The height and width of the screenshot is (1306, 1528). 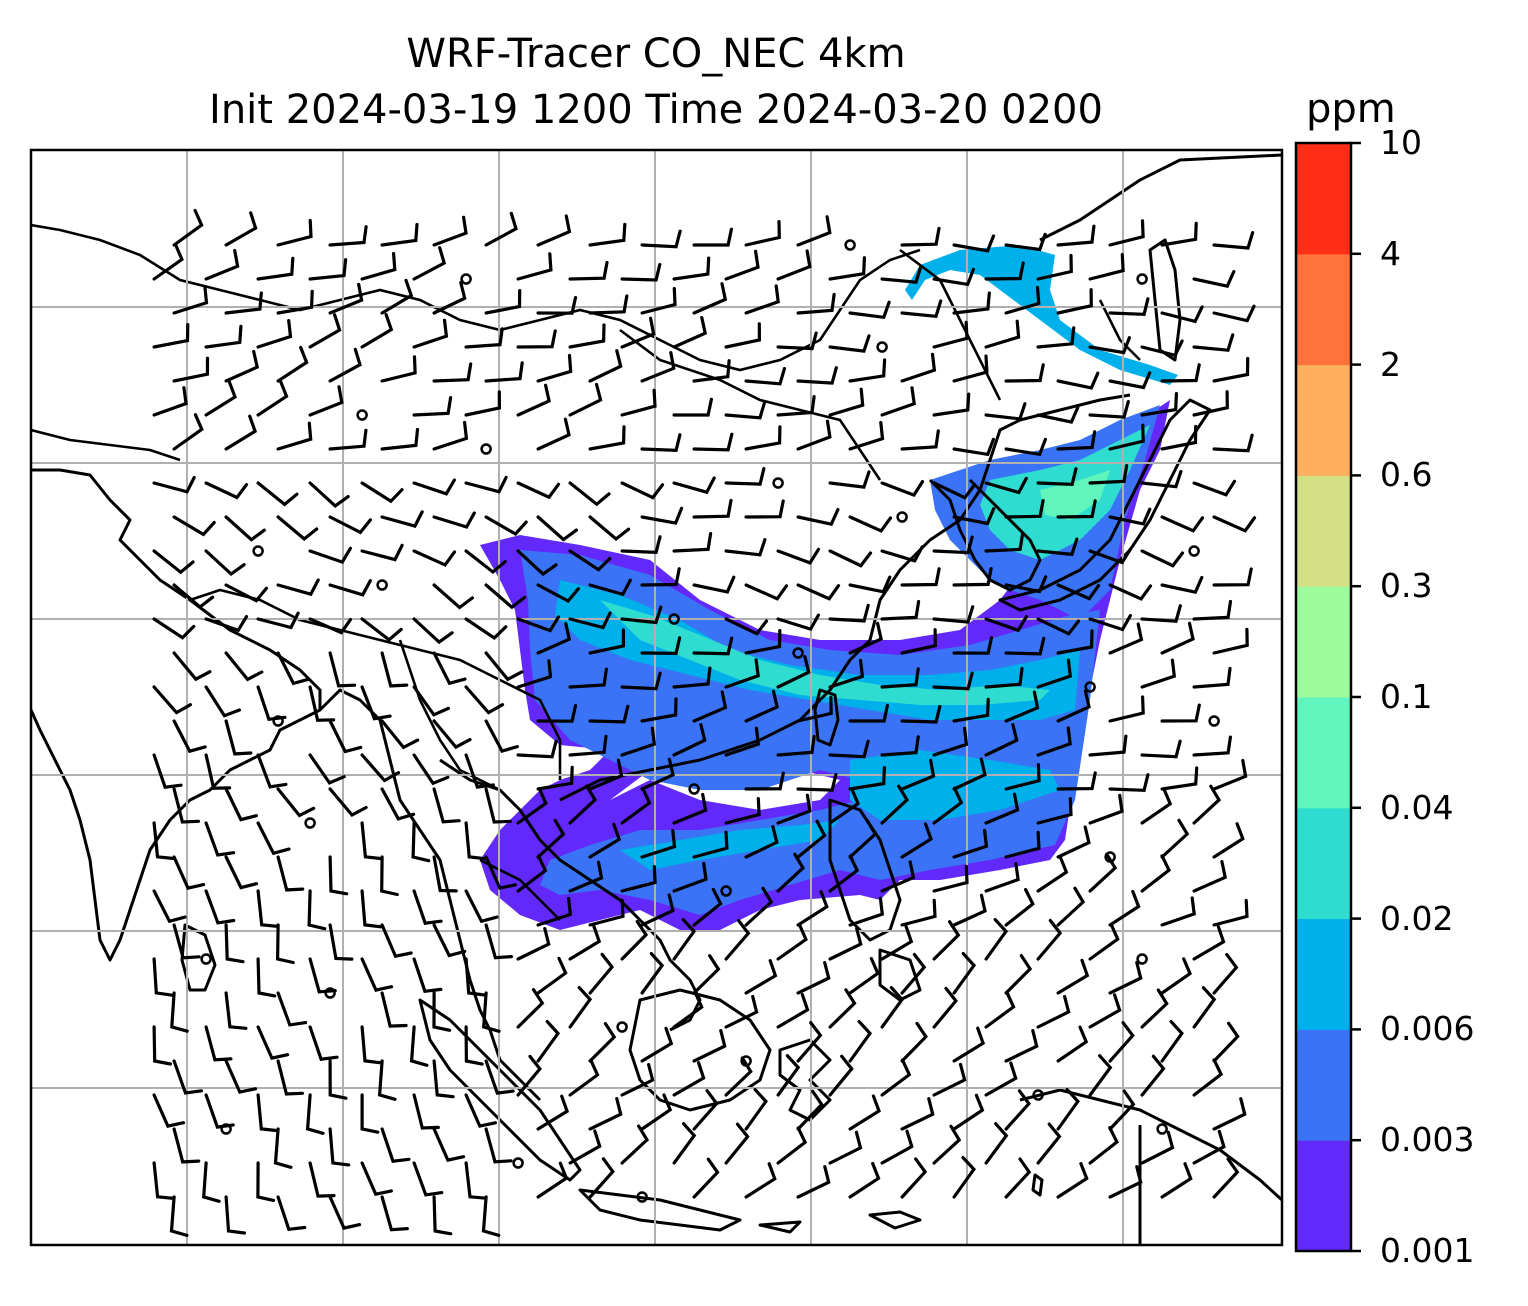 What do you see at coordinates (901, 1203) in the screenshot?
I see `coastline-small-islands` at bounding box center [901, 1203].